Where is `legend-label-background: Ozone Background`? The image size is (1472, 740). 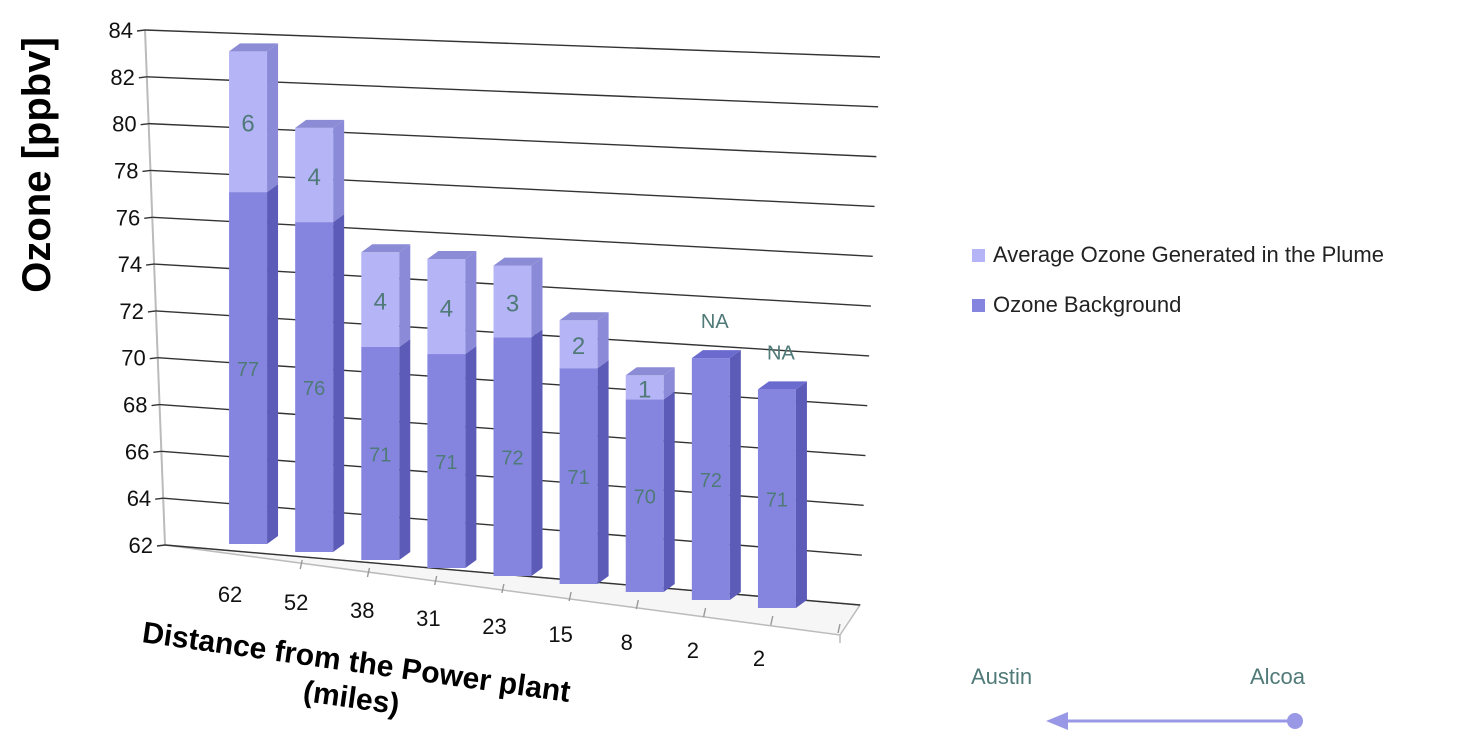
legend-label-background: Ozone Background is located at coordinates (1087, 304).